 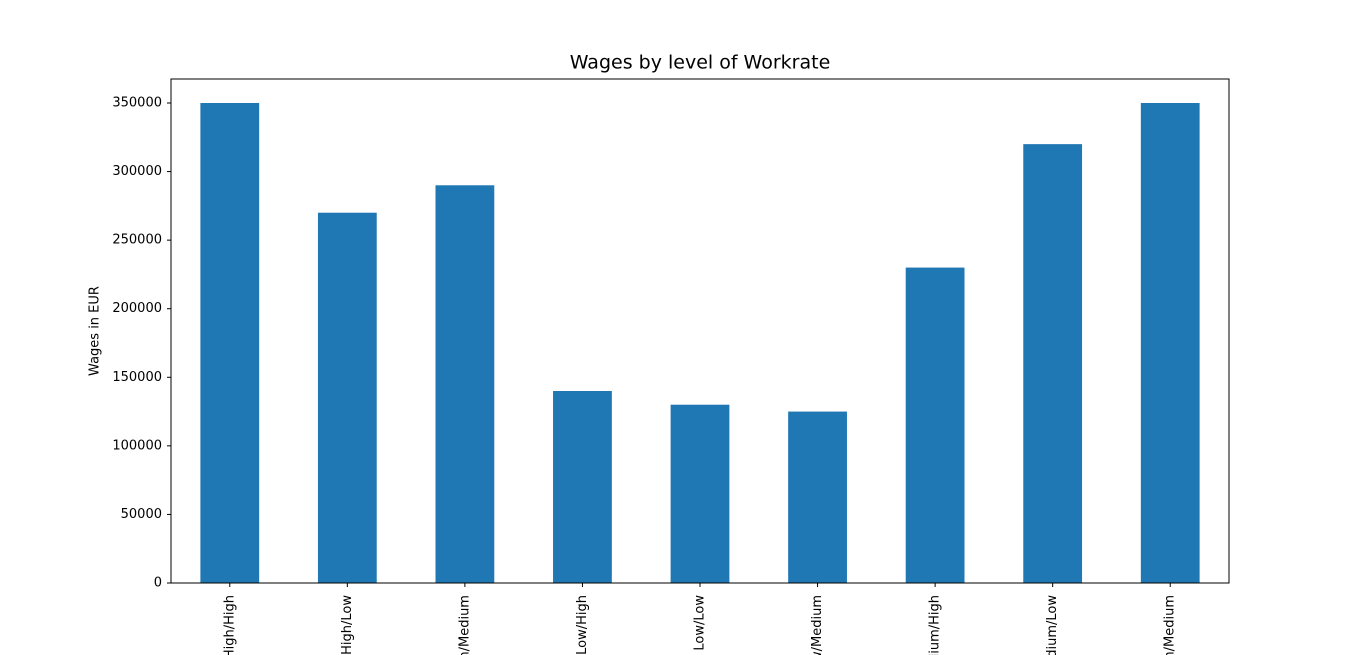 I want to click on y-axis-label: Wages in EUR, so click(x=95, y=331).